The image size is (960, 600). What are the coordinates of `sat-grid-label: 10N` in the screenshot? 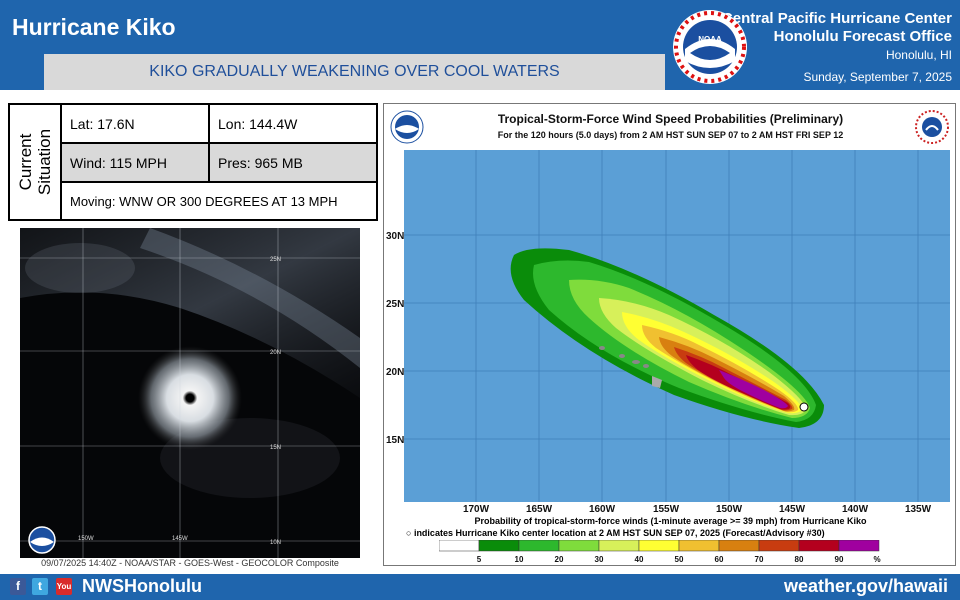 It's located at (275, 543).